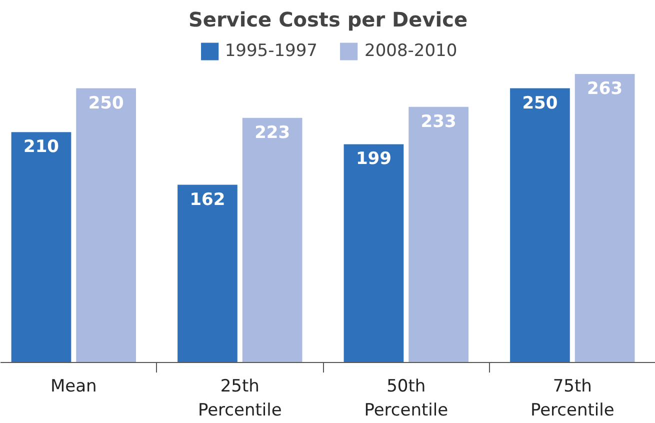 The width and height of the screenshot is (655, 423). Describe the element at coordinates (605, 89) in the screenshot. I see `data-label: 263` at that location.